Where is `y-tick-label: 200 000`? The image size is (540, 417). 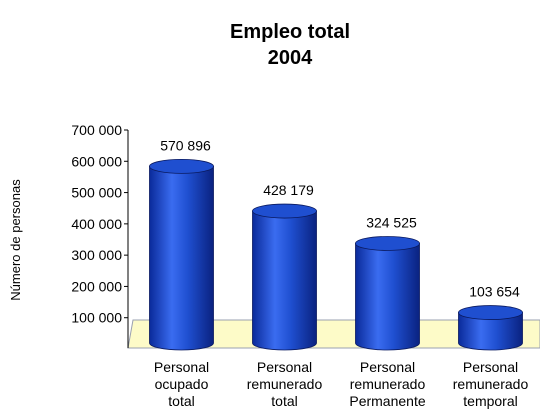
y-tick-label: 200 000 is located at coordinates (96, 286).